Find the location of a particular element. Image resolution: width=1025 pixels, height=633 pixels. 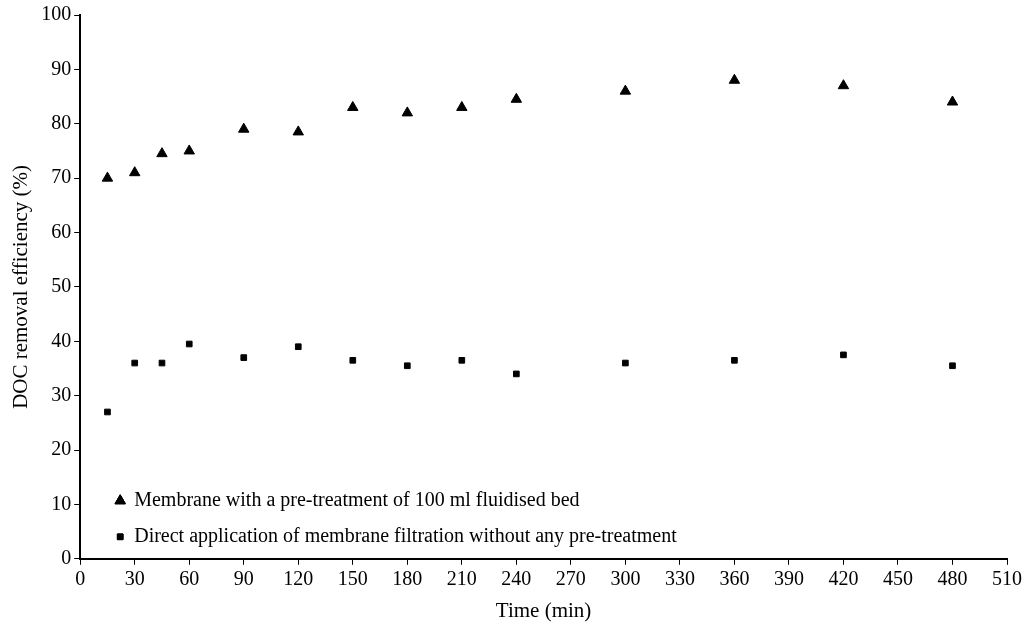

y-tick-label: 20 is located at coordinates (61, 448).